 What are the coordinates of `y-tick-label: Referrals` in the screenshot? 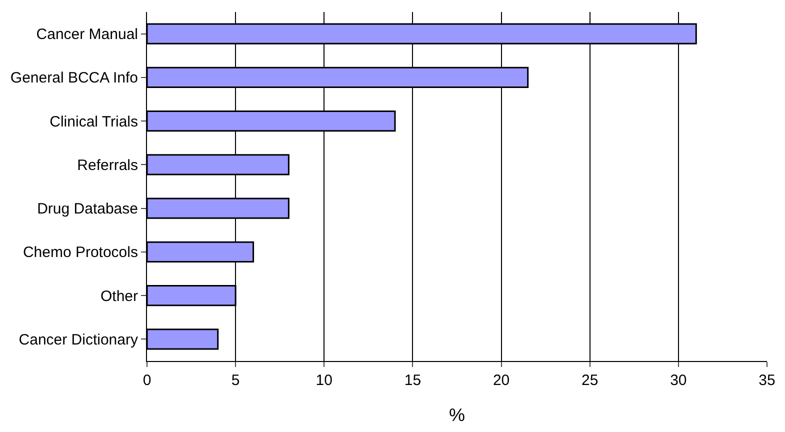 It's located at (107, 165).